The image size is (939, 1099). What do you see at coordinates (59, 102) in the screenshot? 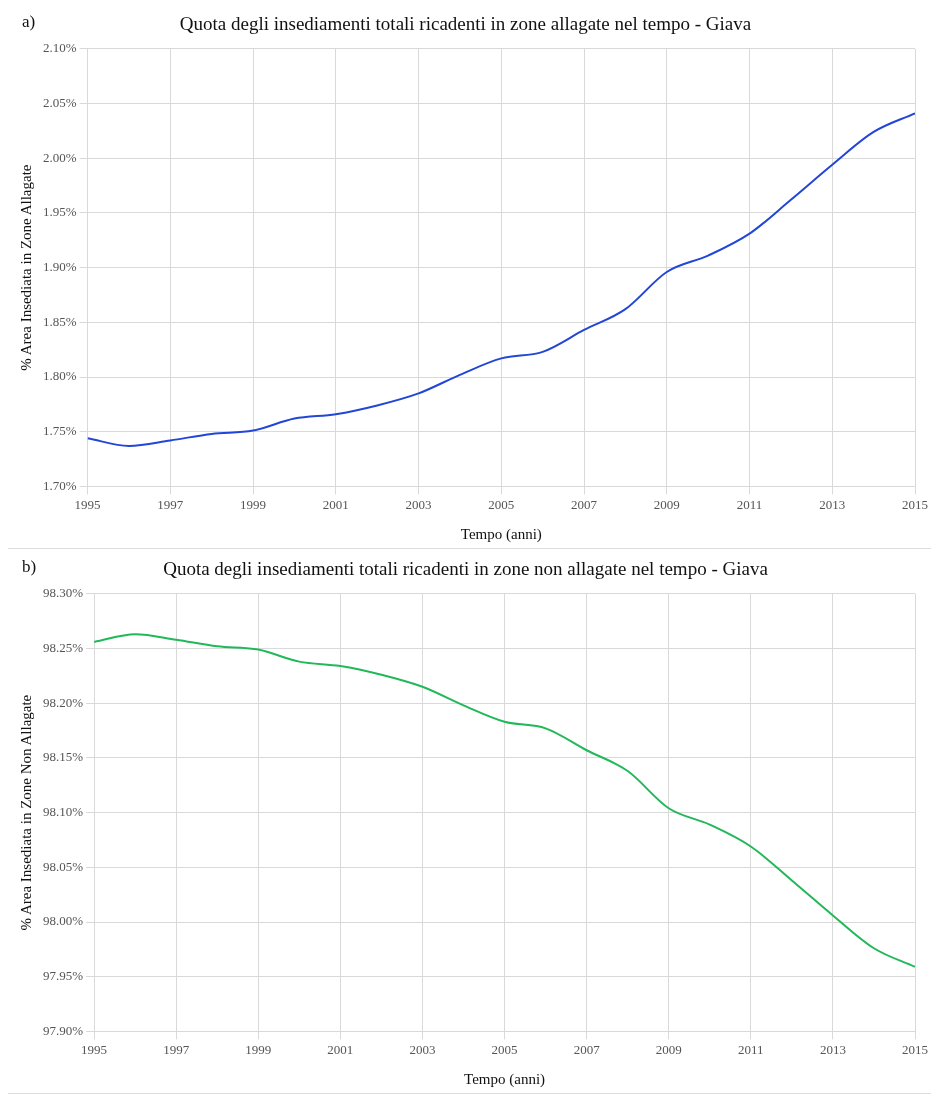
I see `y-tick-label: 2.05%` at bounding box center [59, 102].